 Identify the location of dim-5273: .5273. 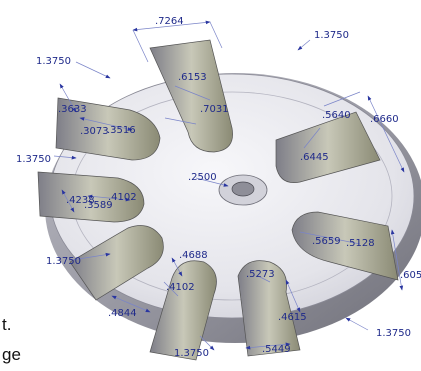
(260, 274).